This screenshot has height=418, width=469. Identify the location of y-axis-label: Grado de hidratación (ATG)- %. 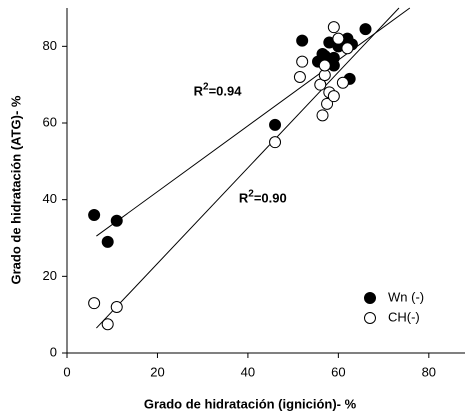
(15, 189).